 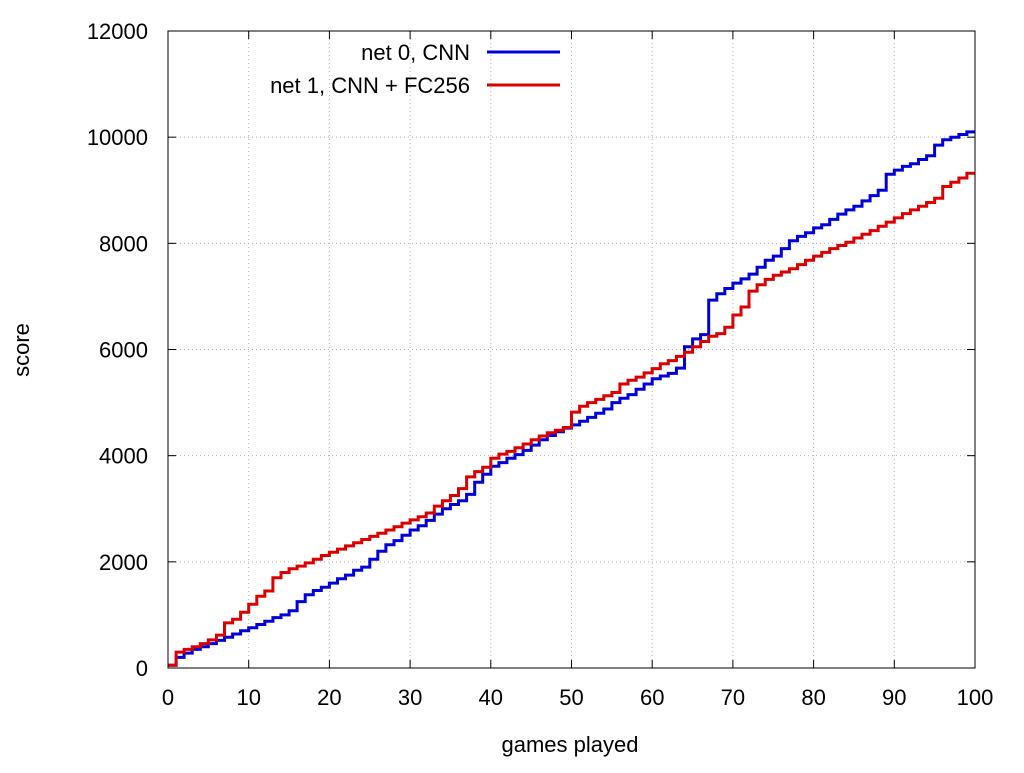 What do you see at coordinates (248, 697) in the screenshot?
I see `x-tick-label: 10` at bounding box center [248, 697].